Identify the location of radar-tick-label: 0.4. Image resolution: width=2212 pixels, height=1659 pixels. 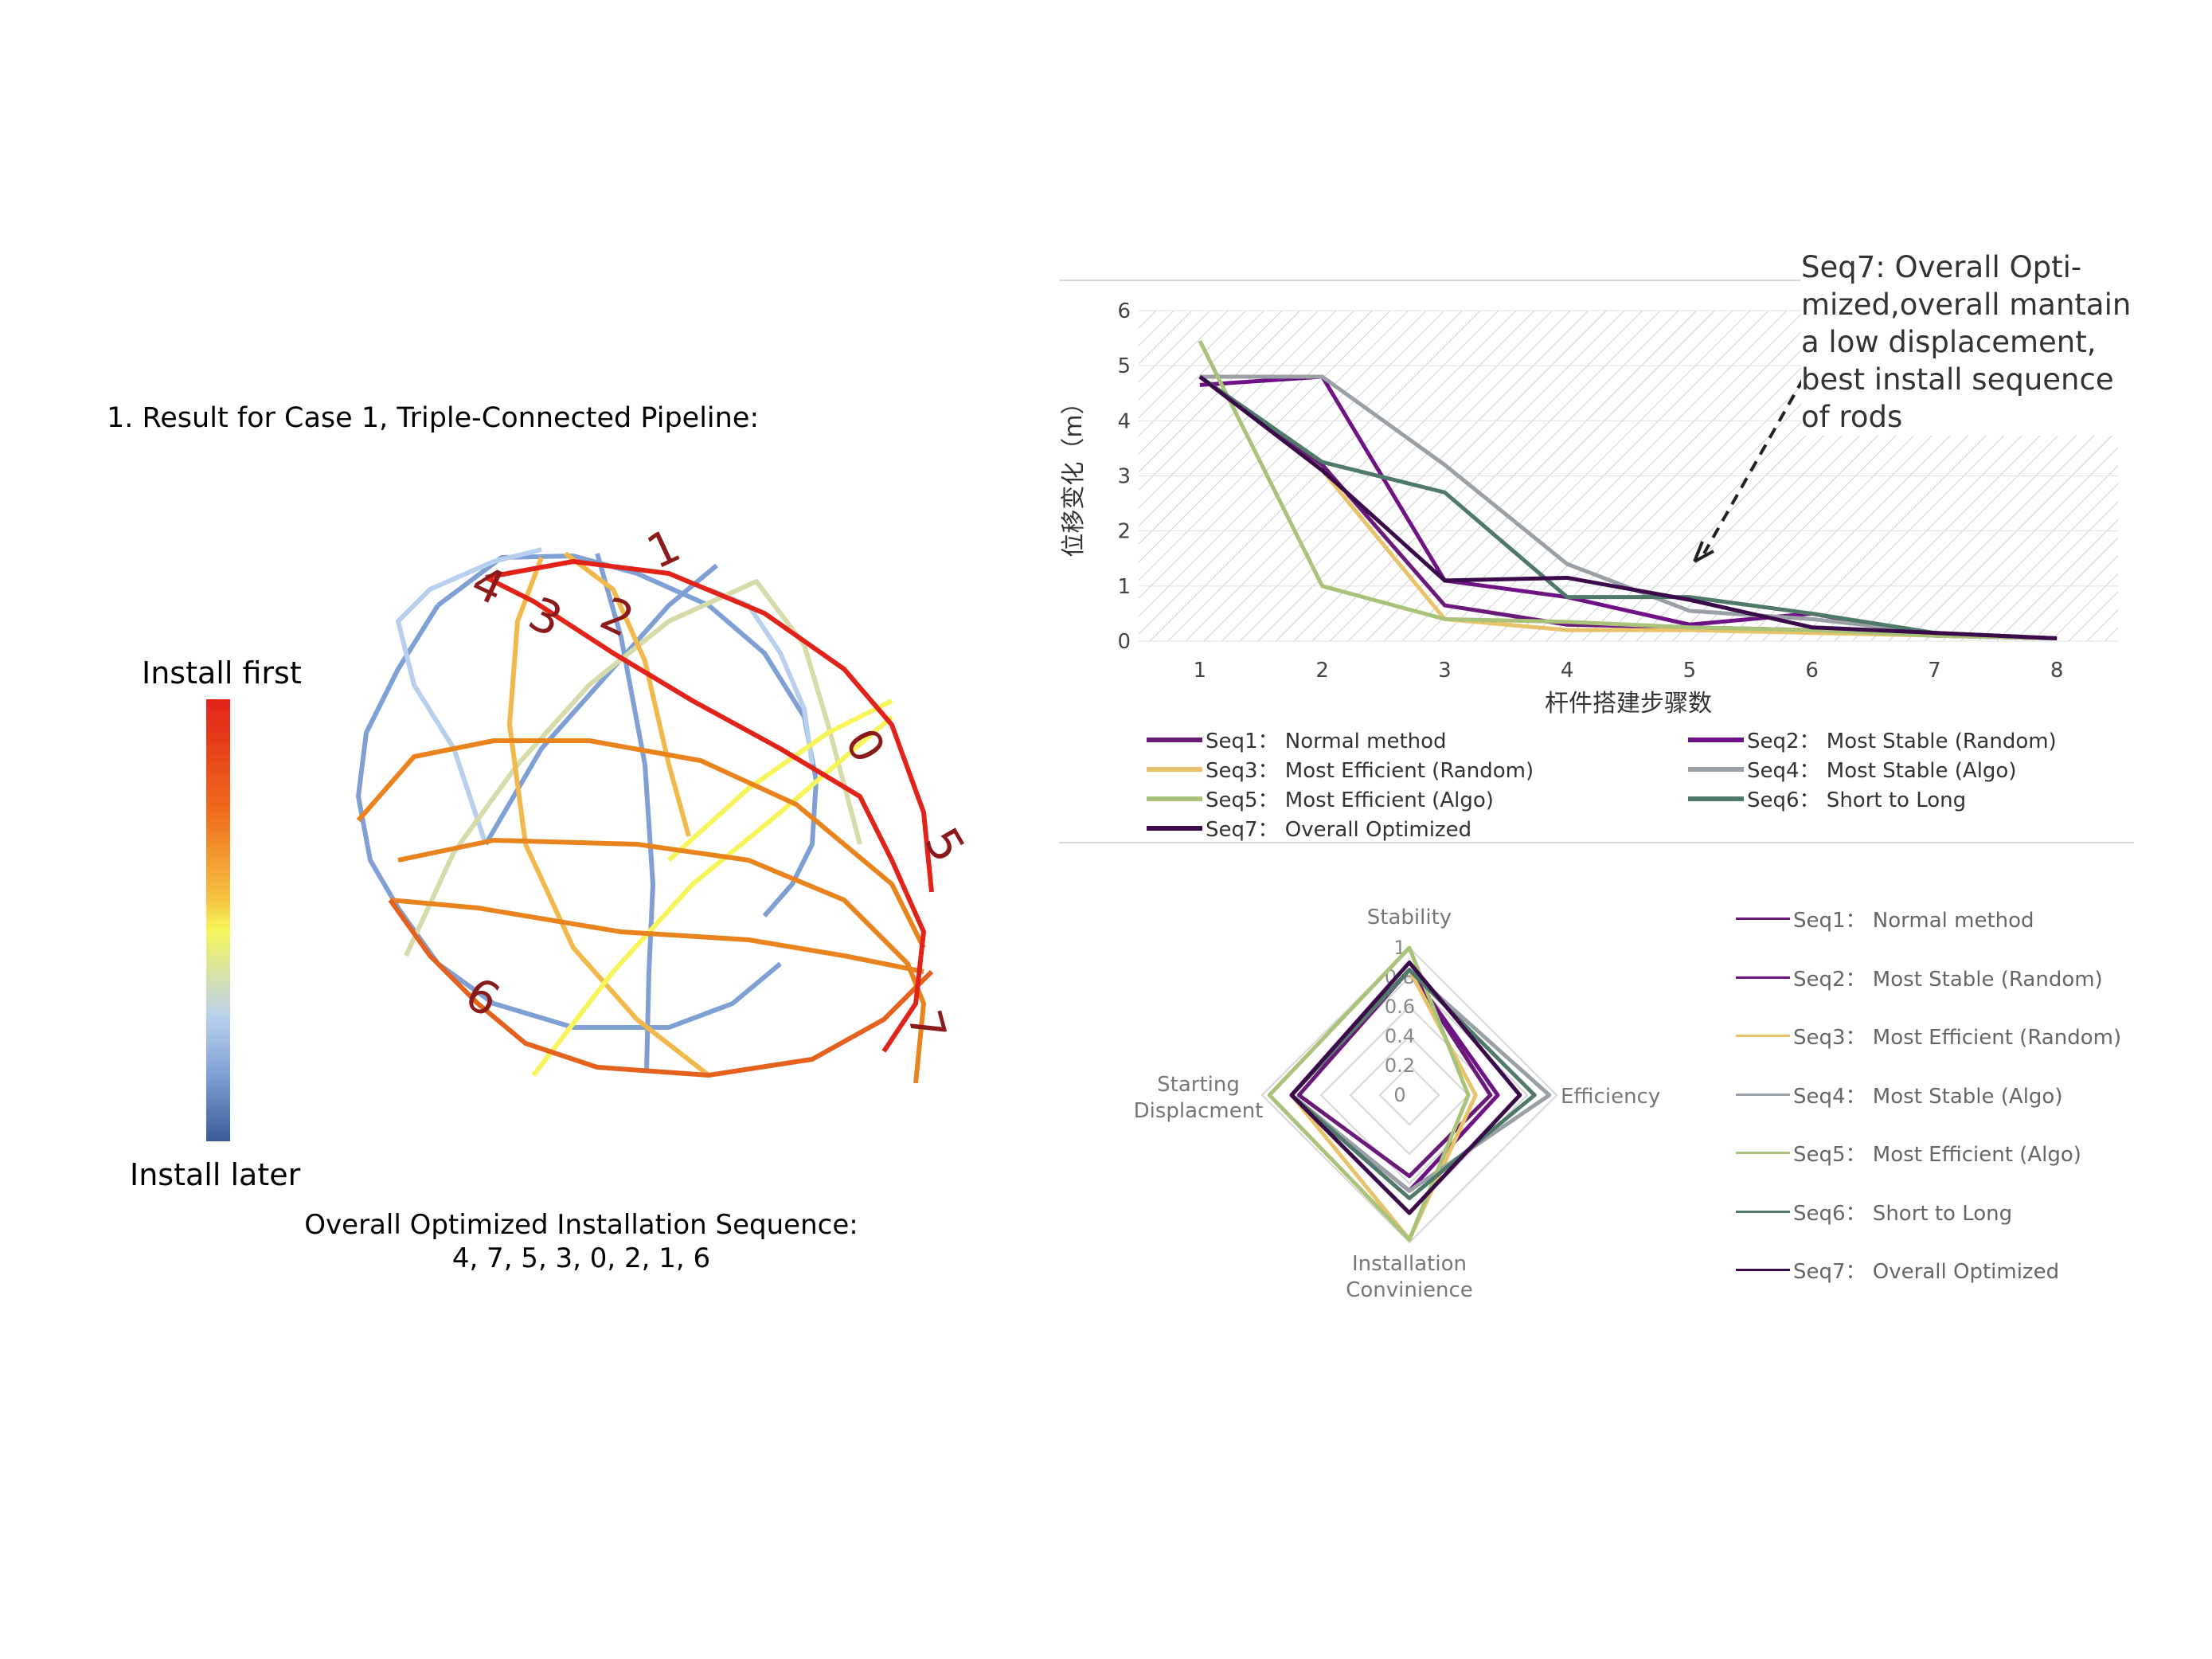
(1400, 1036).